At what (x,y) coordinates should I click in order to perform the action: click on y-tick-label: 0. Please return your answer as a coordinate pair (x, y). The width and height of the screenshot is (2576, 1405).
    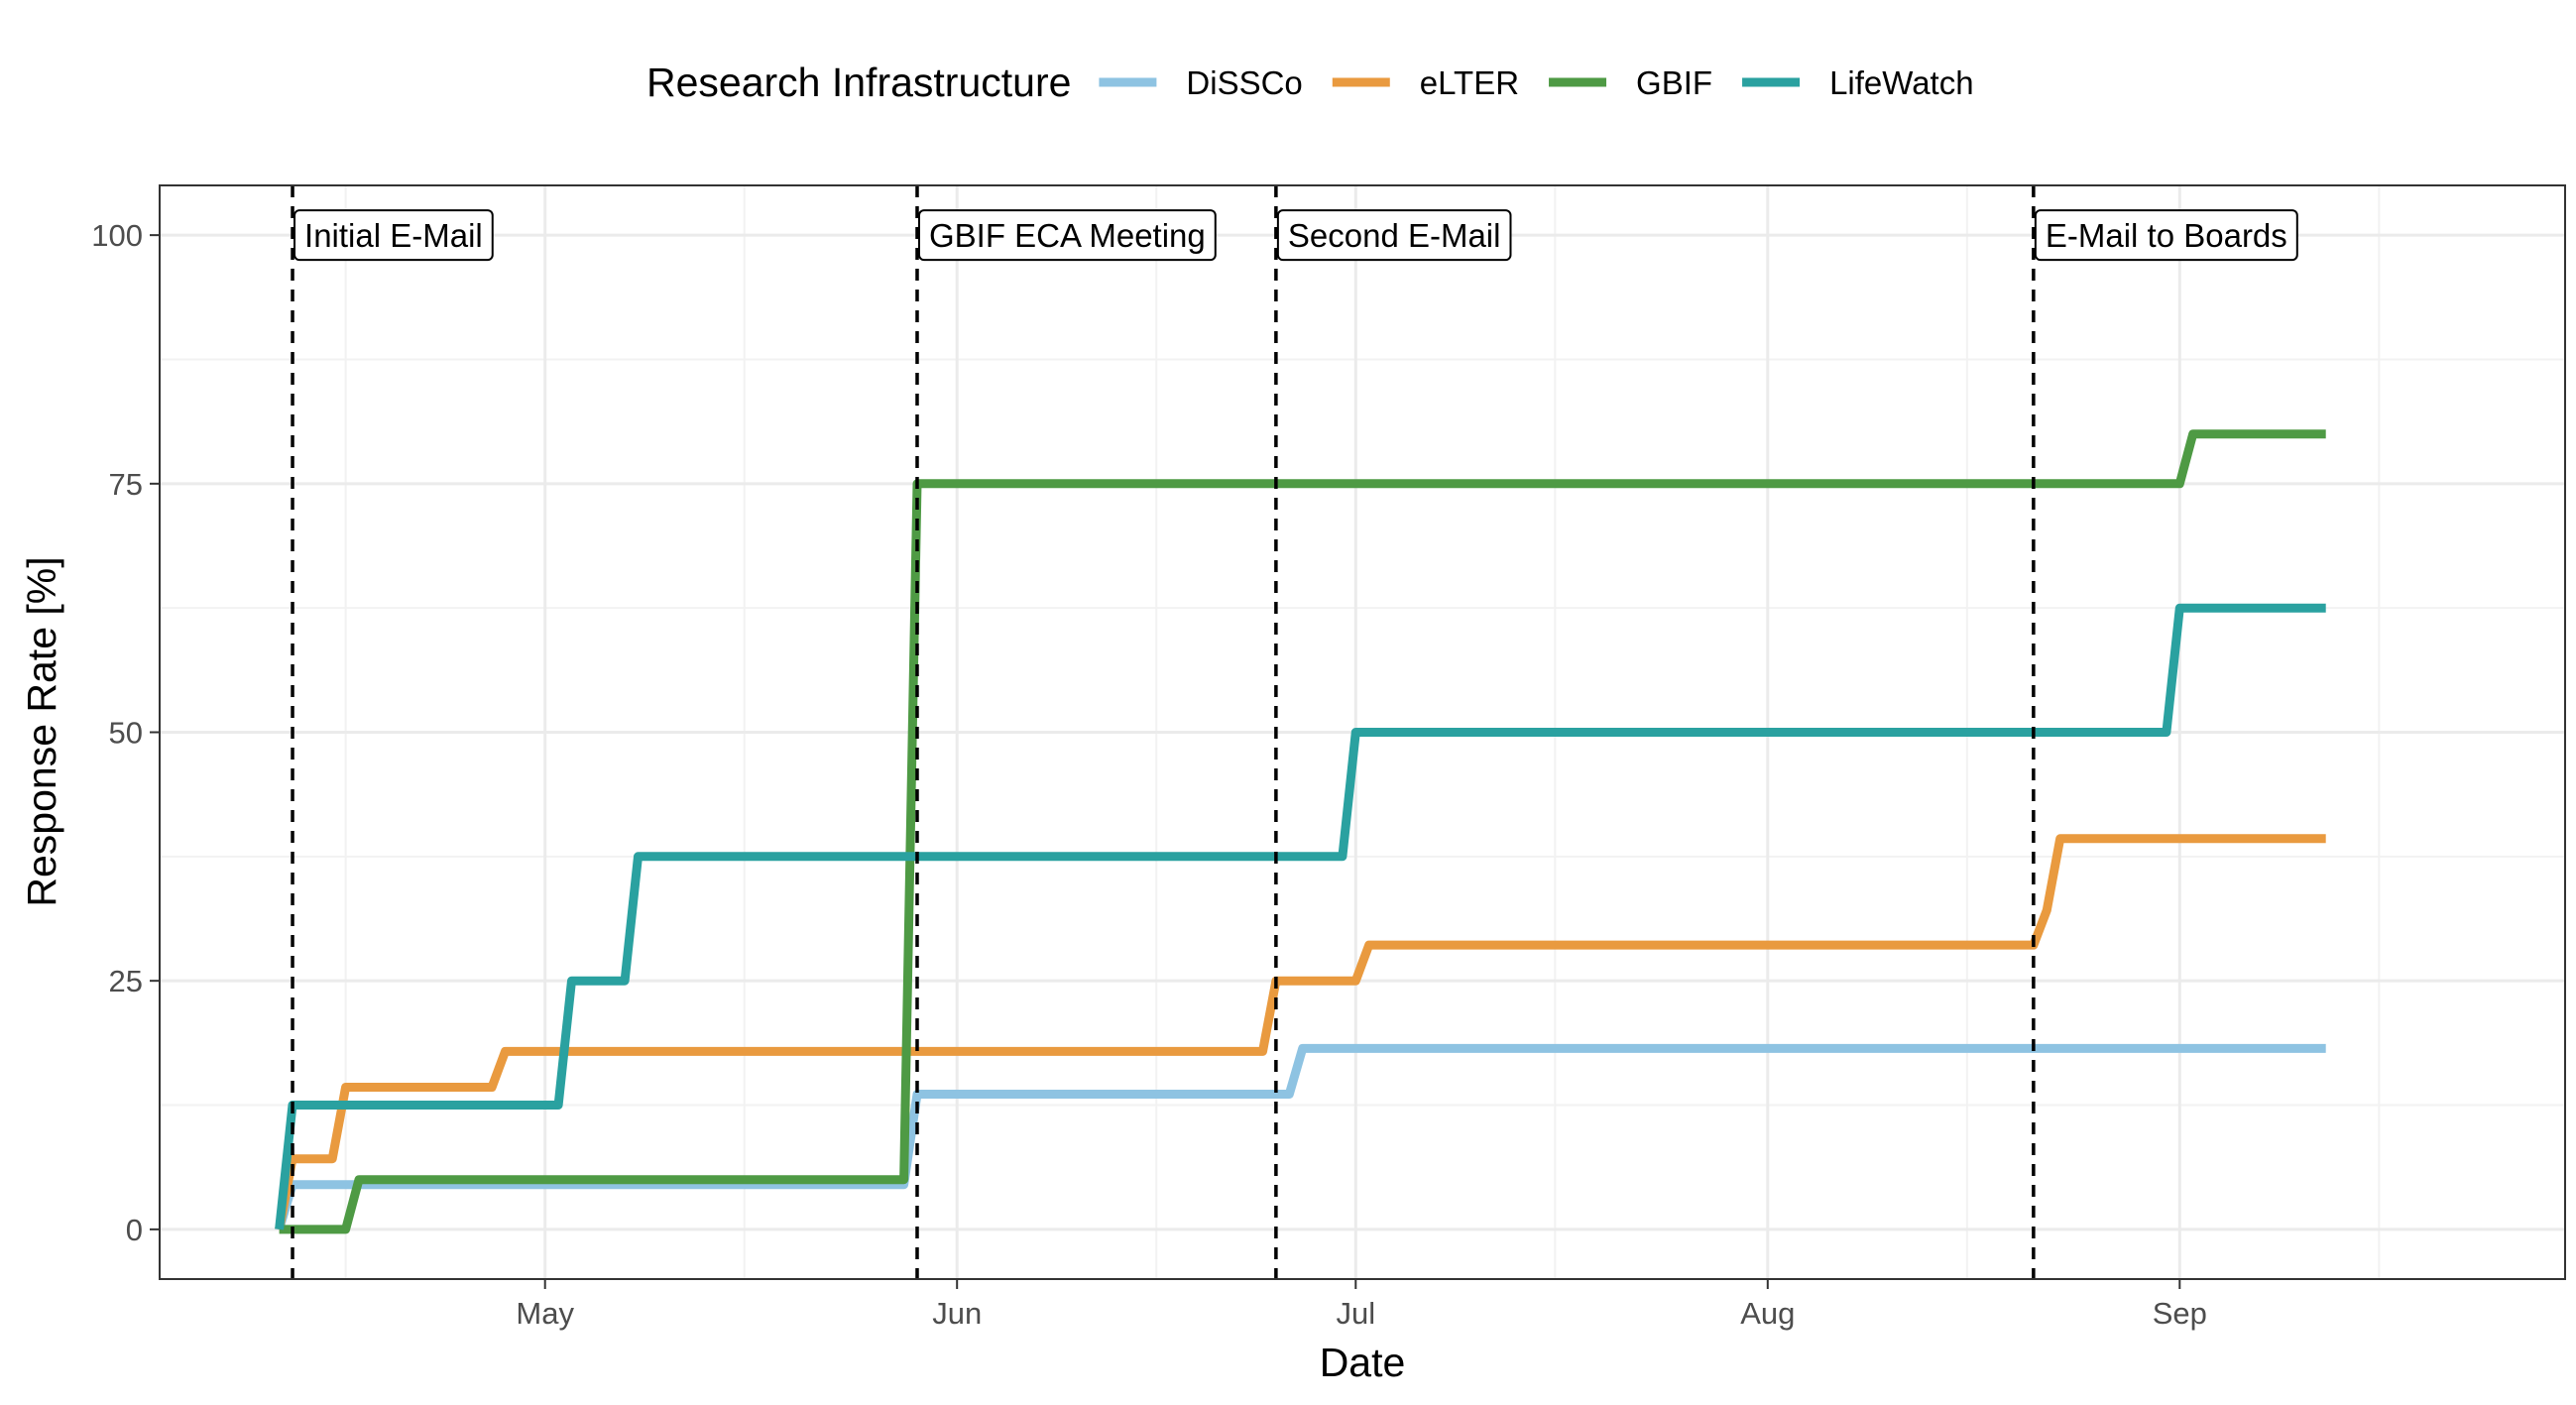
    Looking at the image, I should click on (134, 1230).